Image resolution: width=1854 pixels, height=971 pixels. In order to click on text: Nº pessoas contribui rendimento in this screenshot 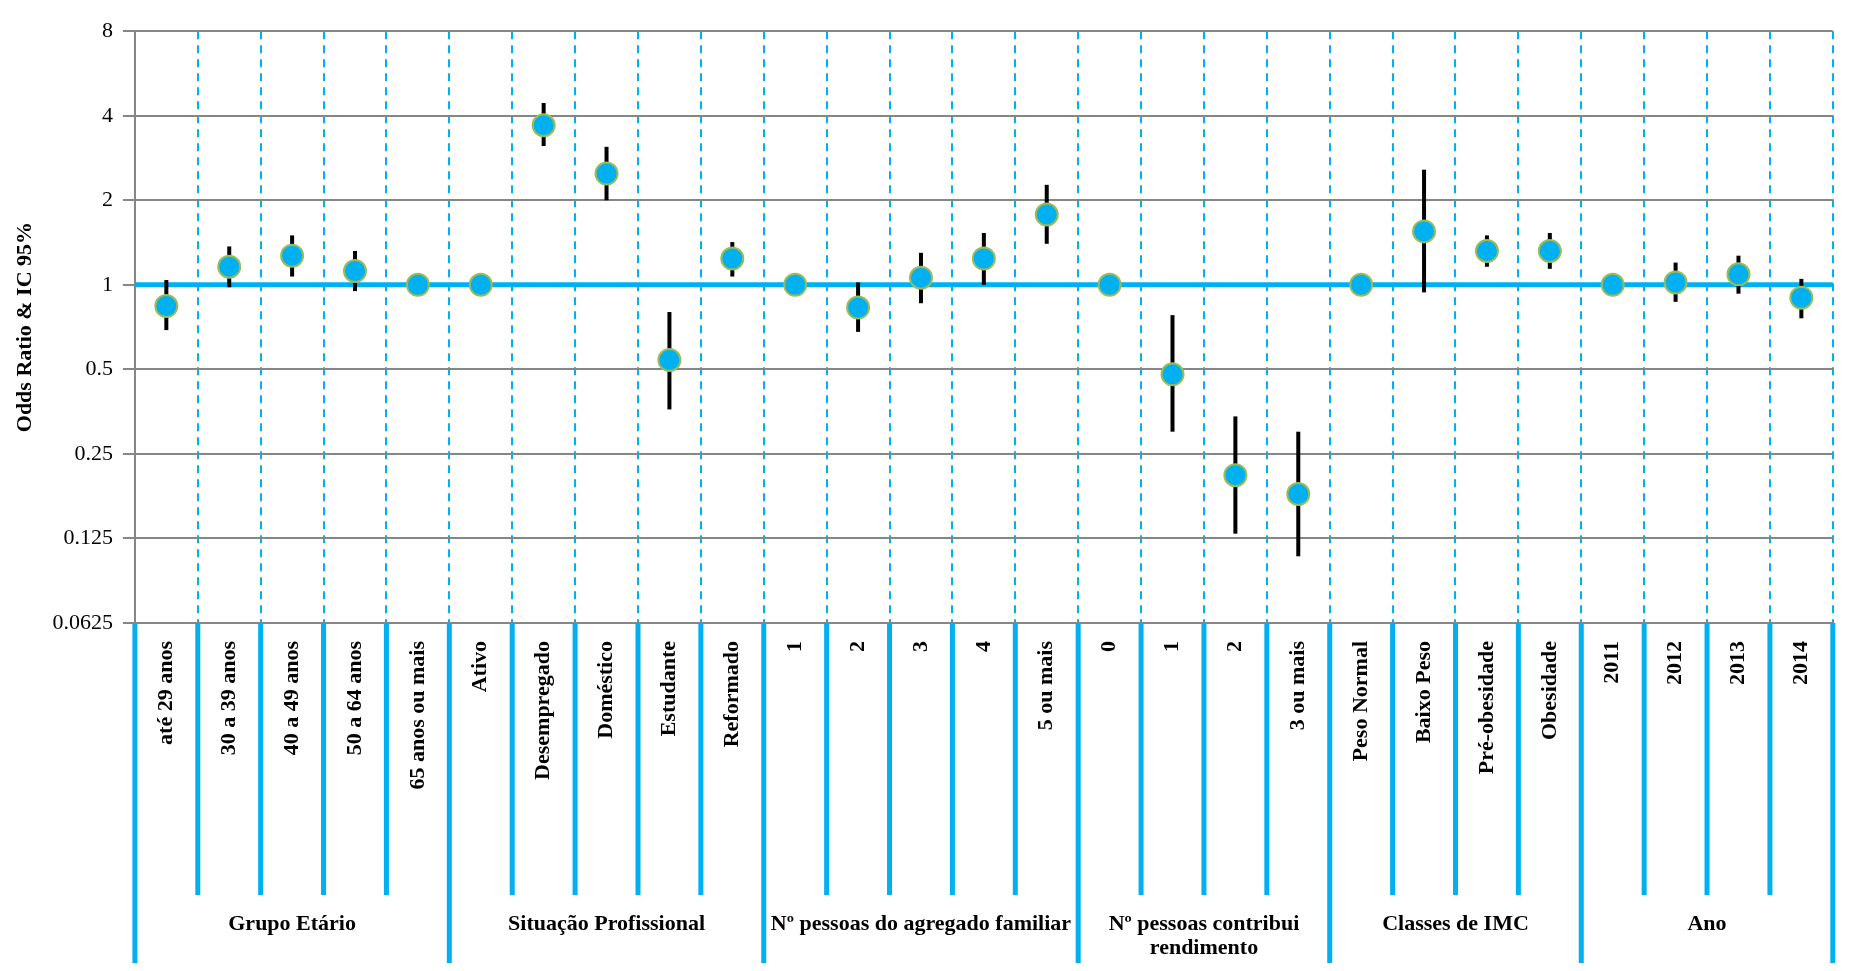, I will do `click(1204, 934)`.